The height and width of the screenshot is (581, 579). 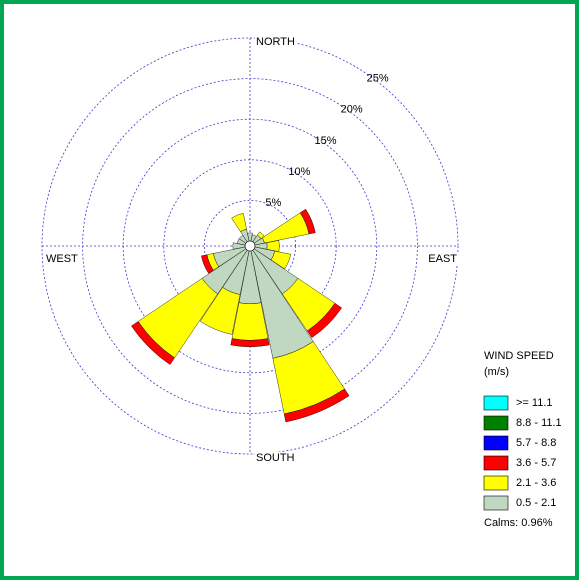 What do you see at coordinates (534, 403) in the screenshot?
I see `legend-label: >= 11.1` at bounding box center [534, 403].